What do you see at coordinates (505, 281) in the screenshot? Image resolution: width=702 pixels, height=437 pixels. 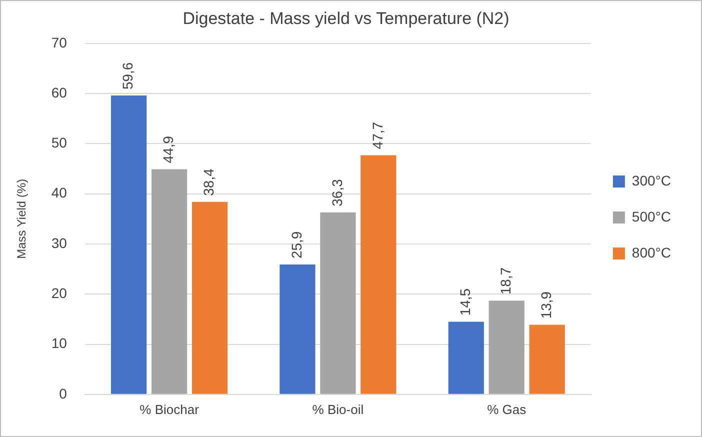 I see `data-label: 18,7` at bounding box center [505, 281].